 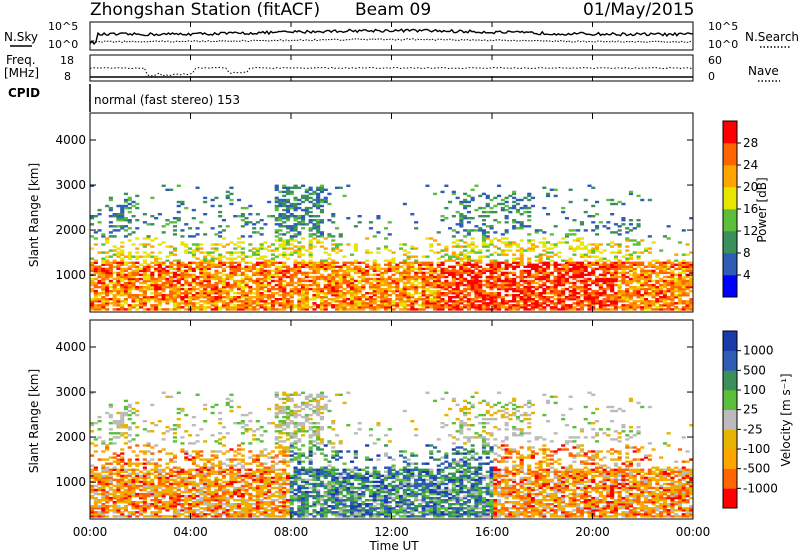 I want to click on beam-label: Beam 09, so click(x=393, y=10).